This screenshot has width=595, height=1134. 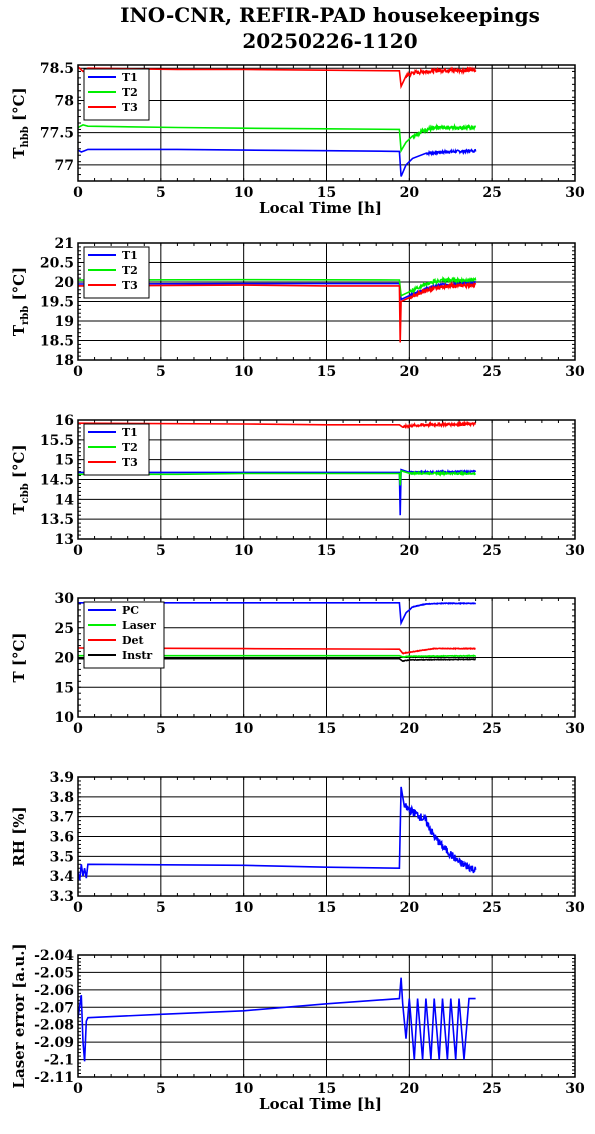 I want to click on legend-box, so click(x=124, y=635).